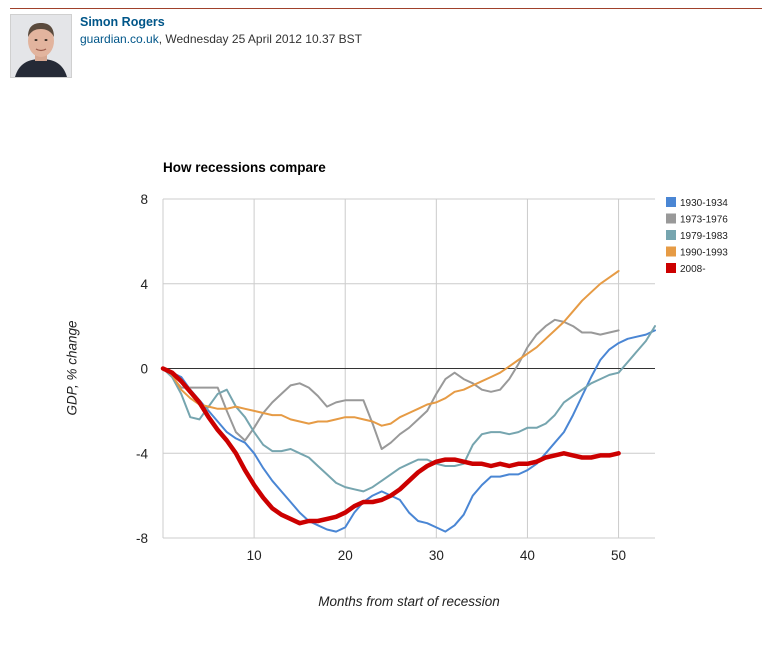 This screenshot has height=658, width=762. Describe the element at coordinates (386, 8) in the screenshot. I see `top-divider` at that location.